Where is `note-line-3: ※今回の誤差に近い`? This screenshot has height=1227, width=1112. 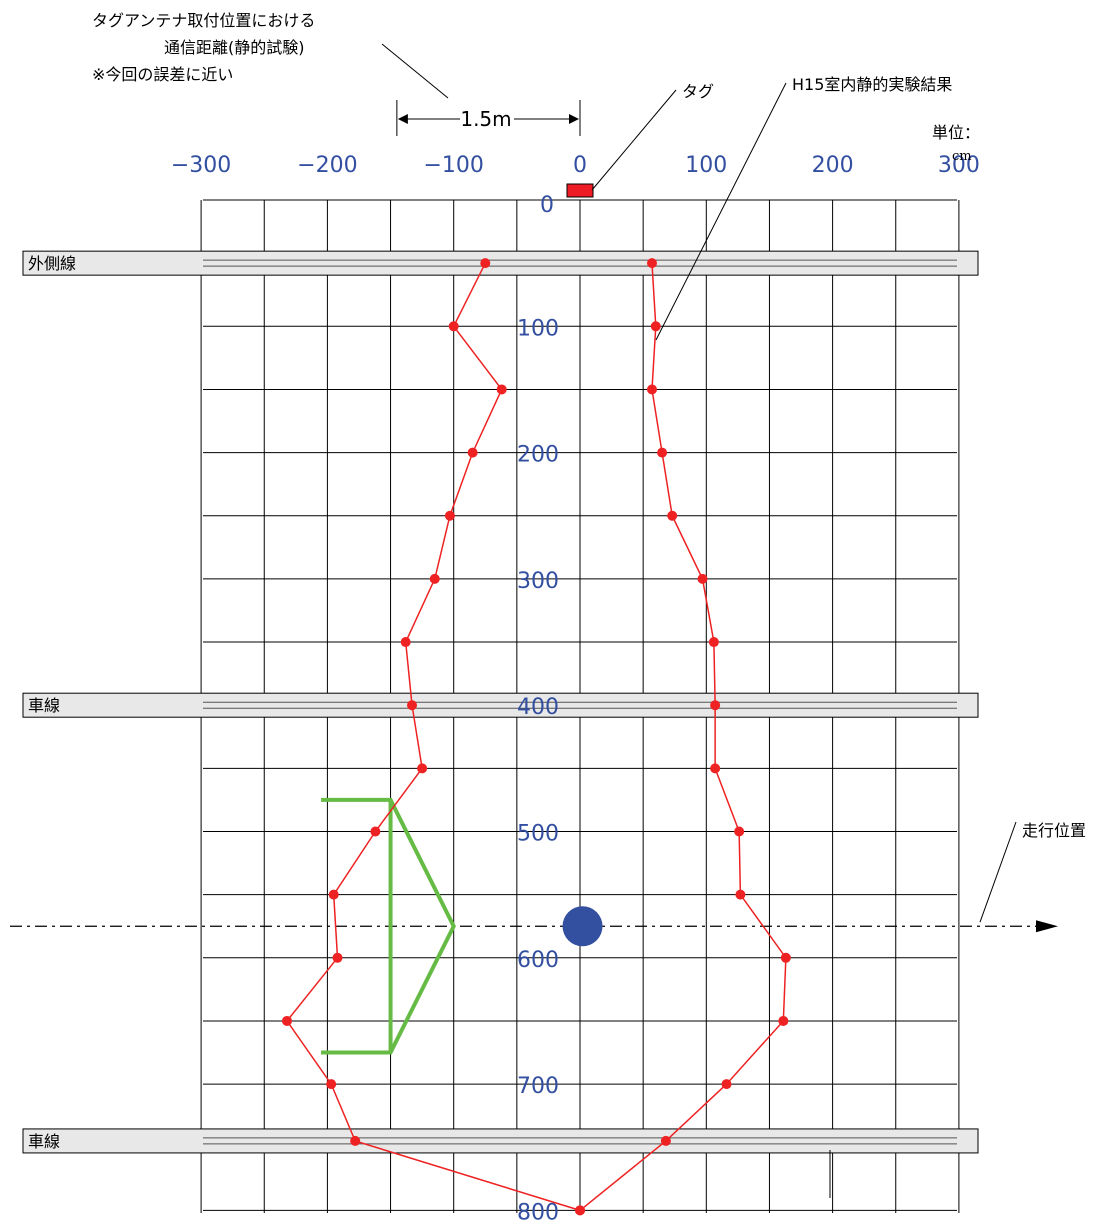 note-line-3: ※今回の誤差に近い is located at coordinates (162, 74).